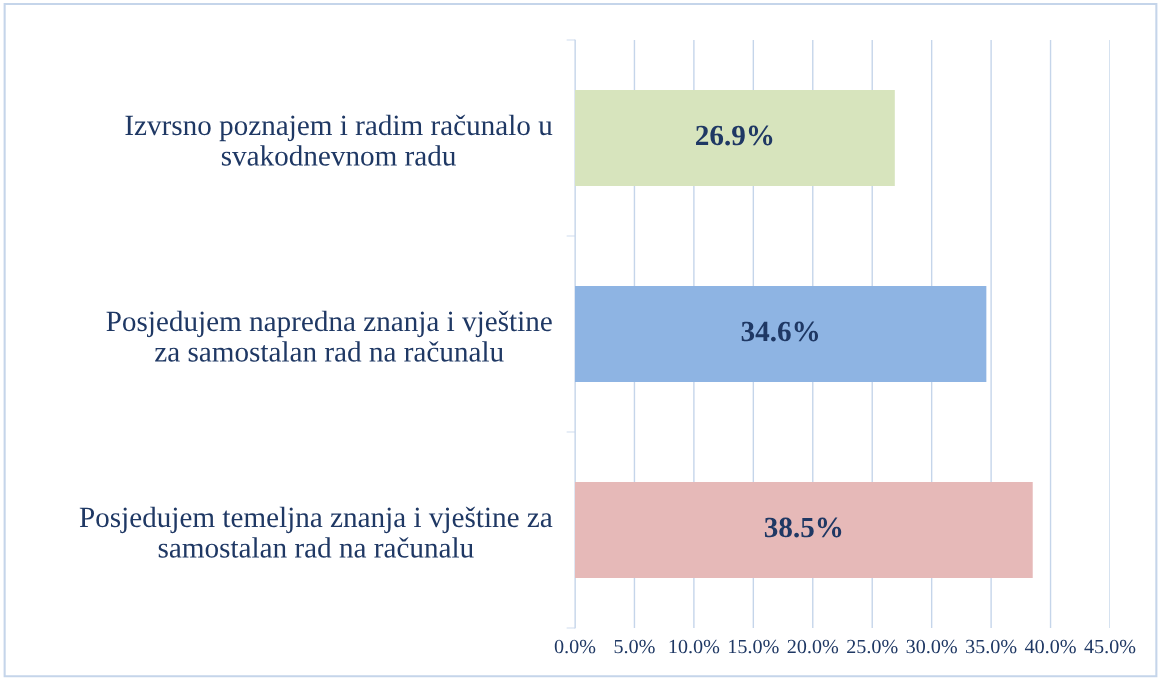 The width and height of the screenshot is (1161, 679). Describe the element at coordinates (991, 646) in the screenshot. I see `x-tick-label: 35.0%` at that location.